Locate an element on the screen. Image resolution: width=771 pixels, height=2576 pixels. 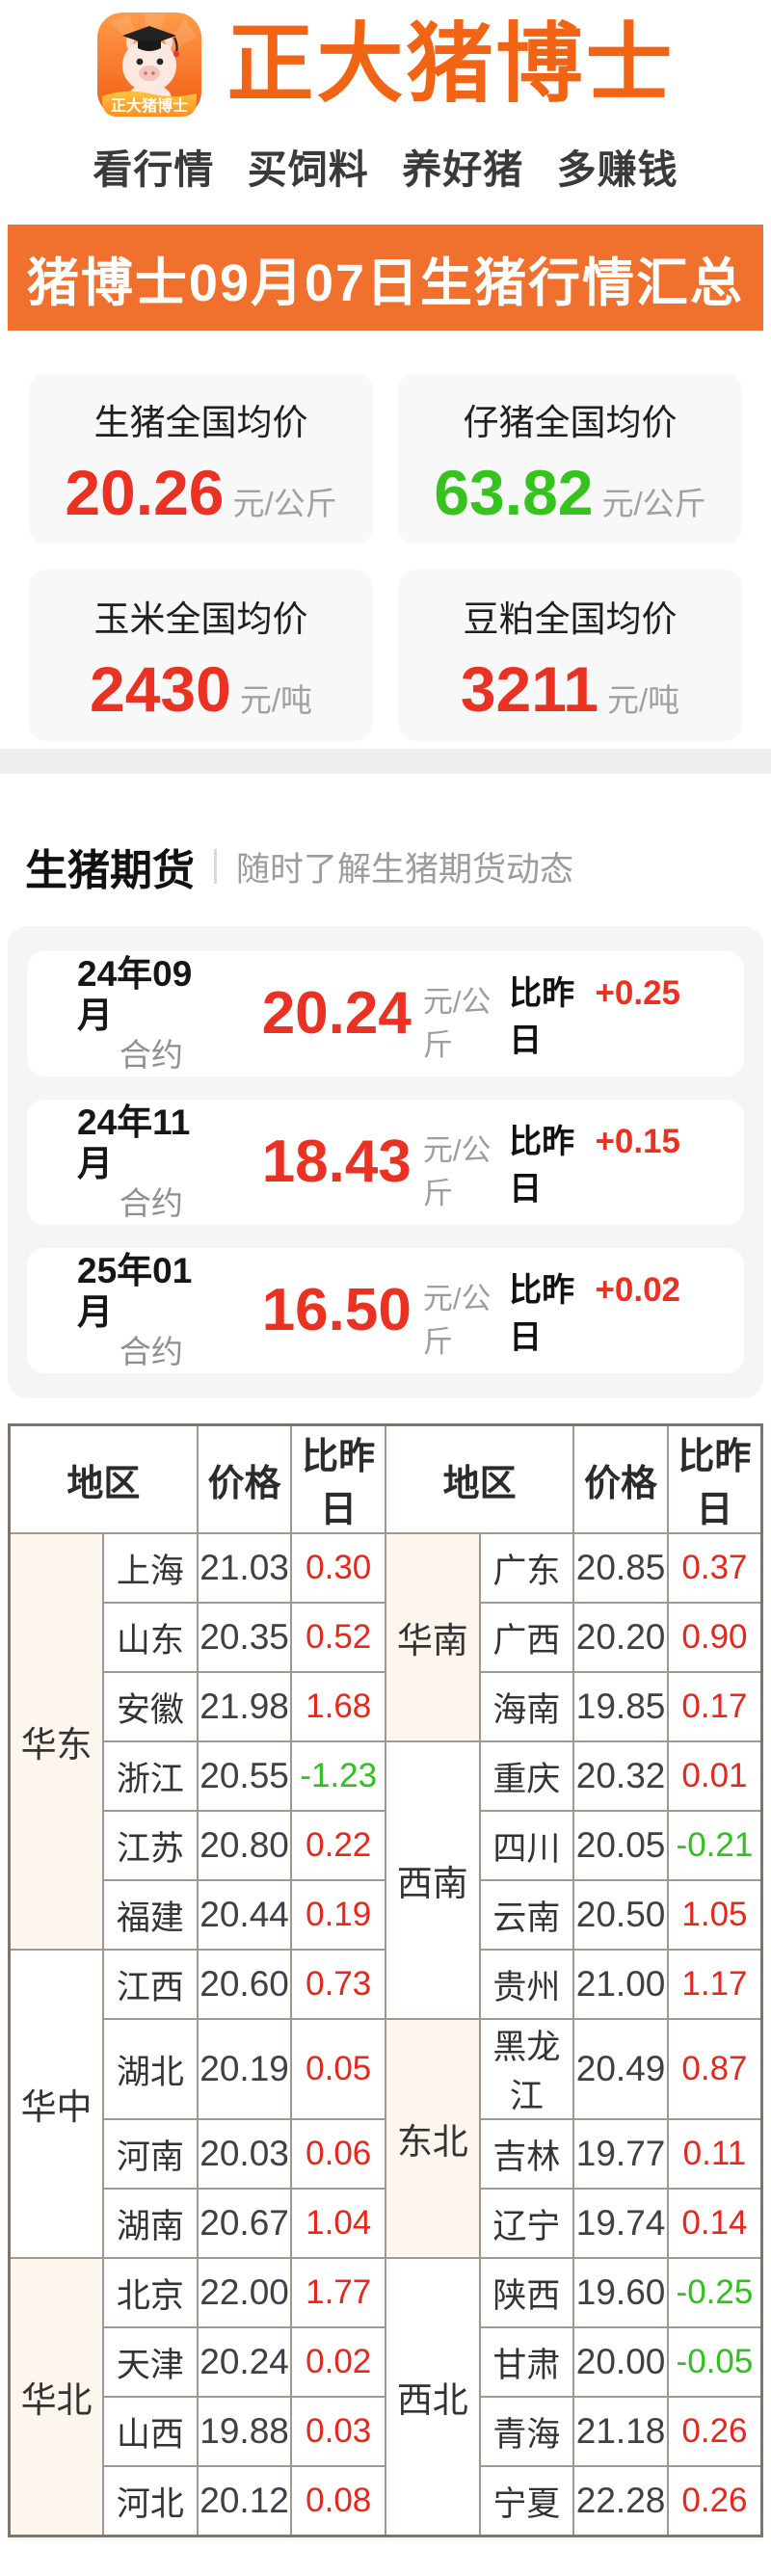
region-group-cell: 西北 is located at coordinates (433, 2397).